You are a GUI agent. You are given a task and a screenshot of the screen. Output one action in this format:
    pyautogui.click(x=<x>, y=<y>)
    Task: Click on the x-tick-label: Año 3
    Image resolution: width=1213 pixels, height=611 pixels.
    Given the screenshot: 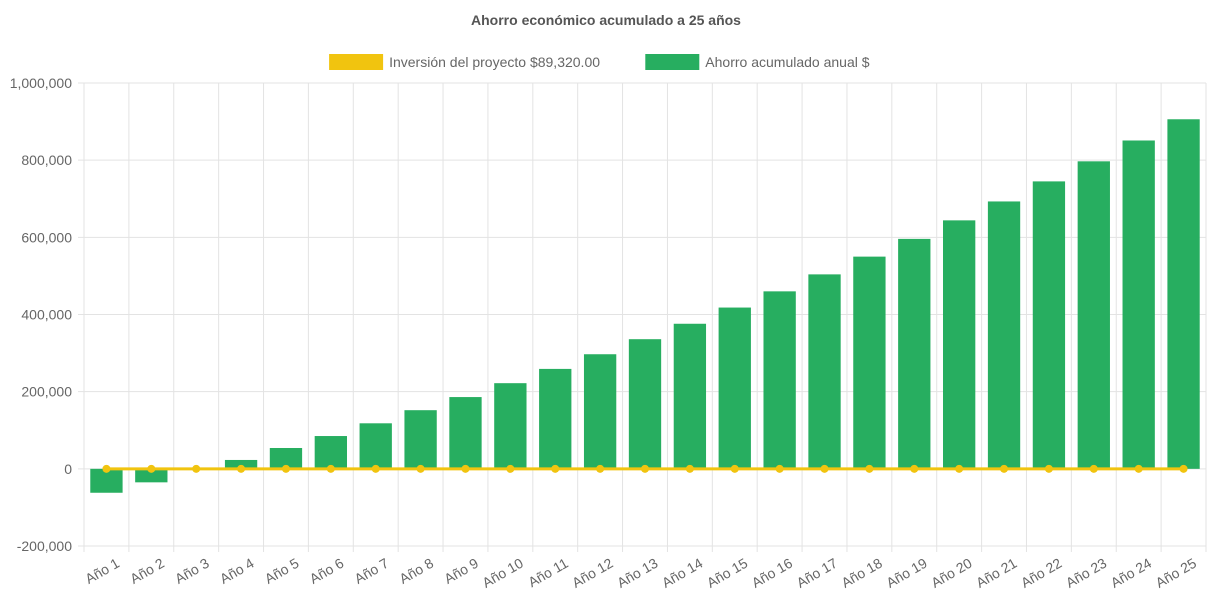 What is the action you would take?
    pyautogui.click(x=192, y=571)
    